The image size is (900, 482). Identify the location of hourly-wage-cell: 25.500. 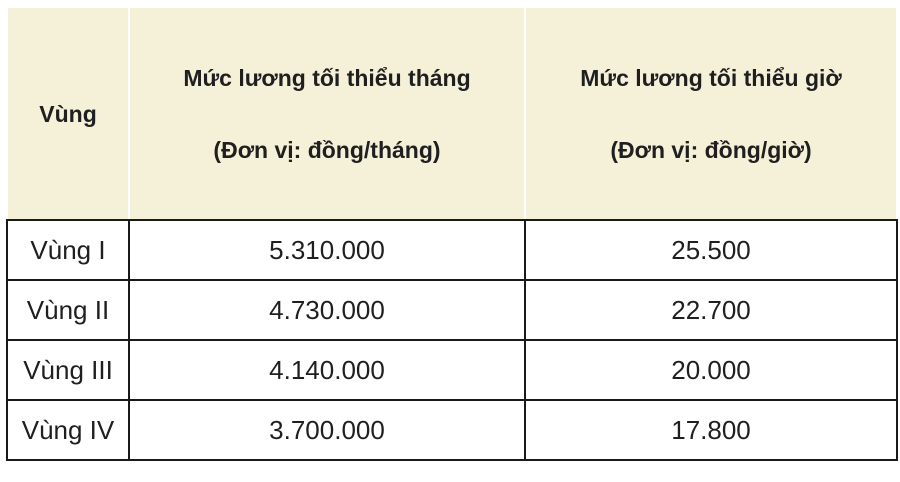
(711, 250).